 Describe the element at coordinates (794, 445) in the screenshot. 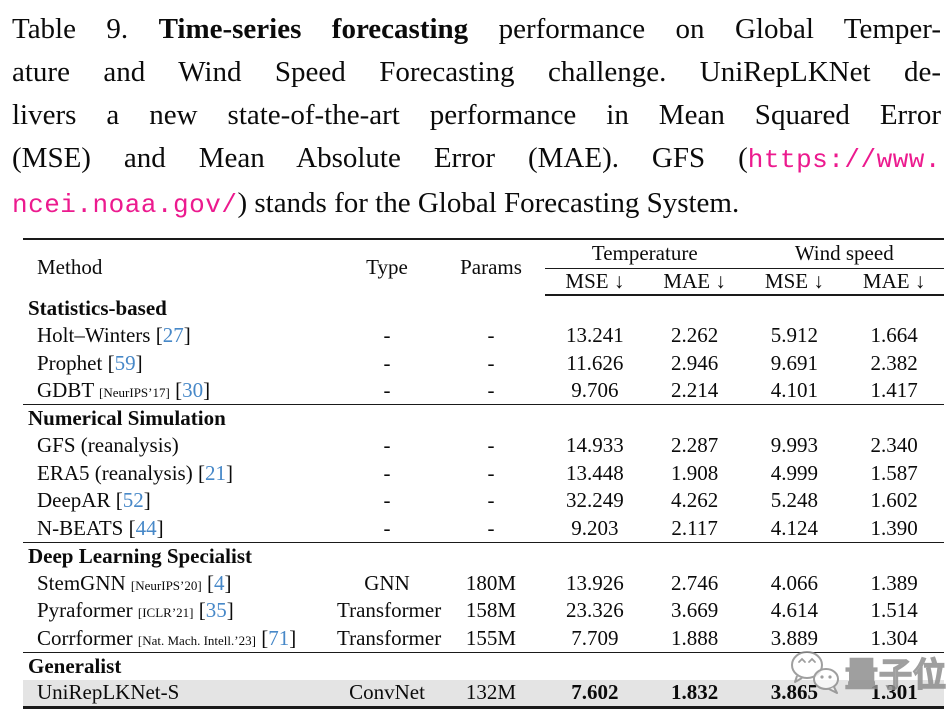

I see `wind-mse-cell: 9.993` at that location.